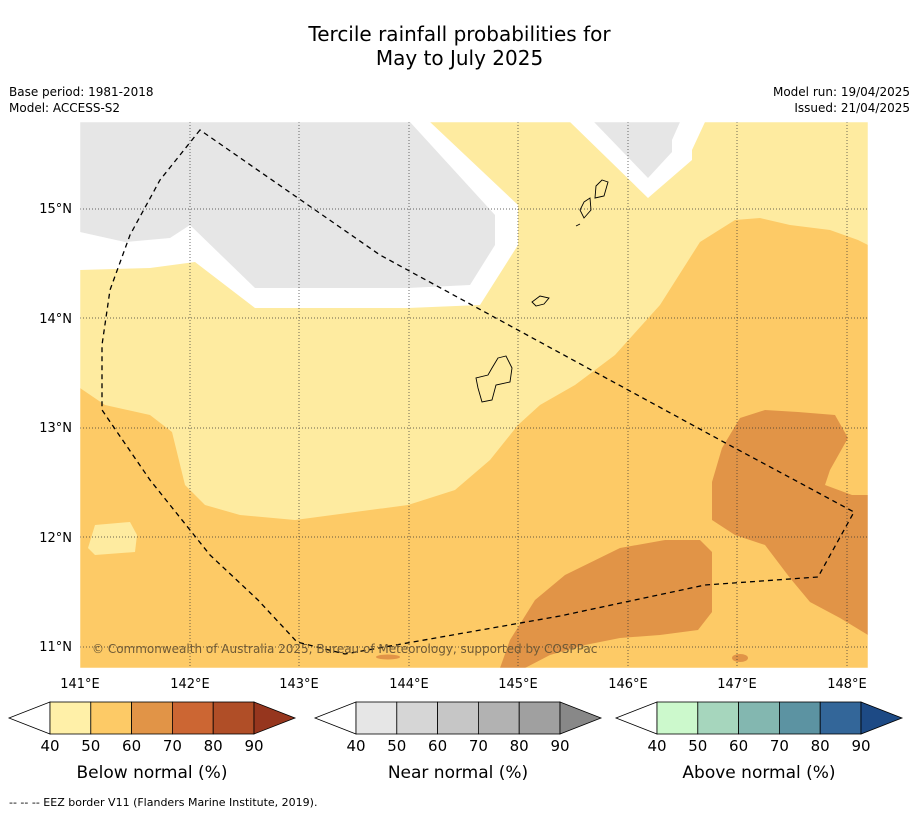 The width and height of the screenshot is (919, 816). Describe the element at coordinates (852, 108) in the screenshot. I see `issued-date: Issued: 21/04/2025` at that location.